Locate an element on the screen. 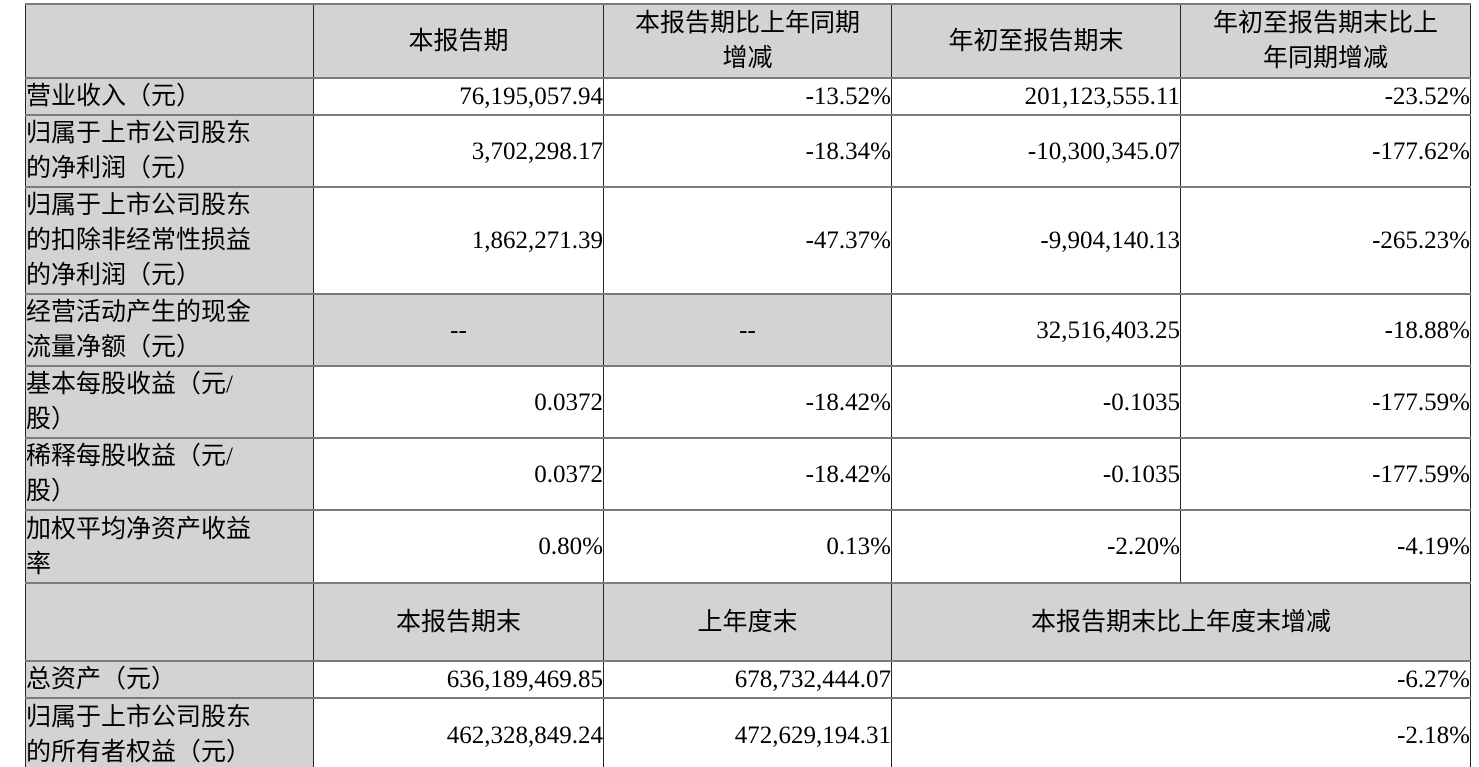  col-header-end-of-period: 本报告期末 is located at coordinates (458, 622).